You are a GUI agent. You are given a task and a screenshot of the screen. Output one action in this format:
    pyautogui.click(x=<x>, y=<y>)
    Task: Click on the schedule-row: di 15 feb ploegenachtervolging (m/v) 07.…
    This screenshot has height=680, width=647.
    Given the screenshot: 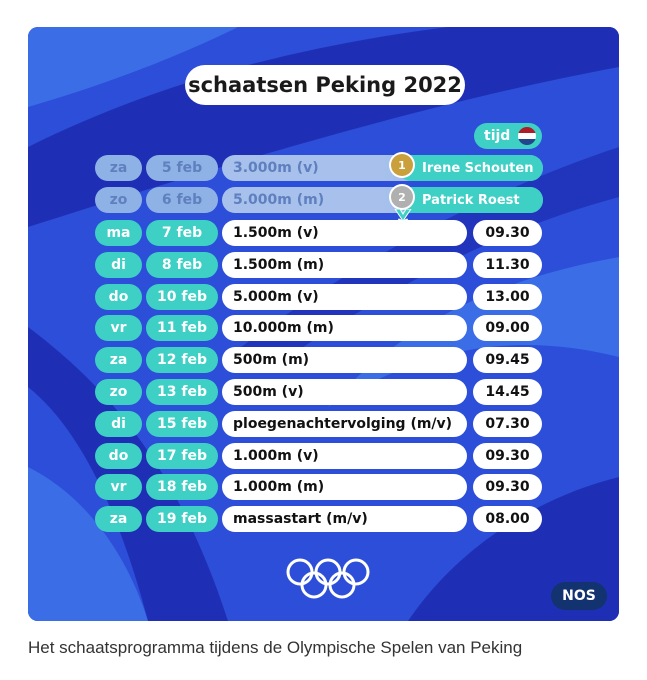 What is the action you would take?
    pyautogui.click(x=323, y=424)
    